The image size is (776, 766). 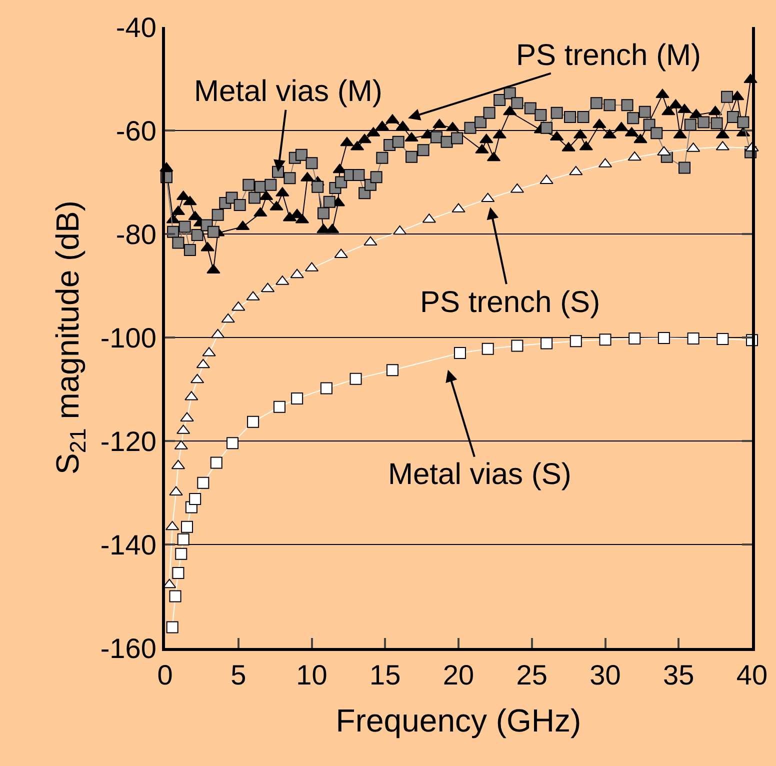 What do you see at coordinates (480, 474) in the screenshot?
I see `annotation: Metal vias (S)` at bounding box center [480, 474].